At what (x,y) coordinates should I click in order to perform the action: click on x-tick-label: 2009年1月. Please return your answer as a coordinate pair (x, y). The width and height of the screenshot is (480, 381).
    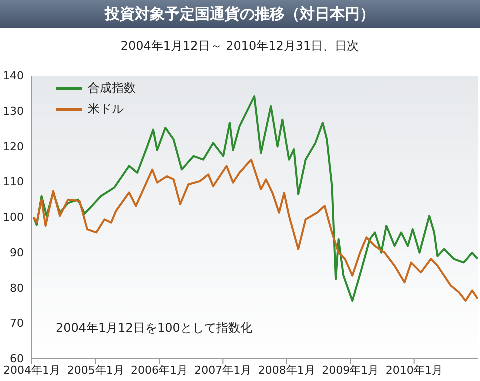
    Looking at the image, I should click on (351, 370).